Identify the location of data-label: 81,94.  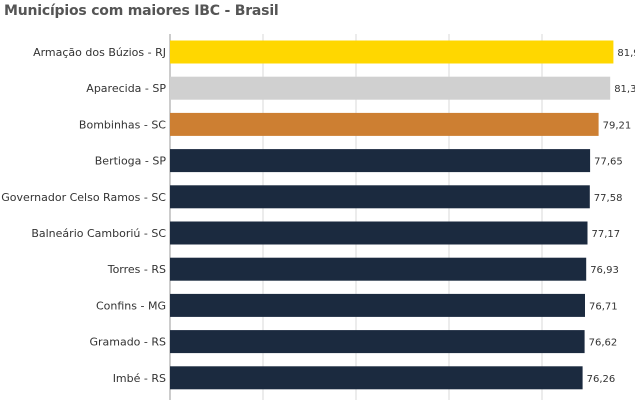
(626, 53).